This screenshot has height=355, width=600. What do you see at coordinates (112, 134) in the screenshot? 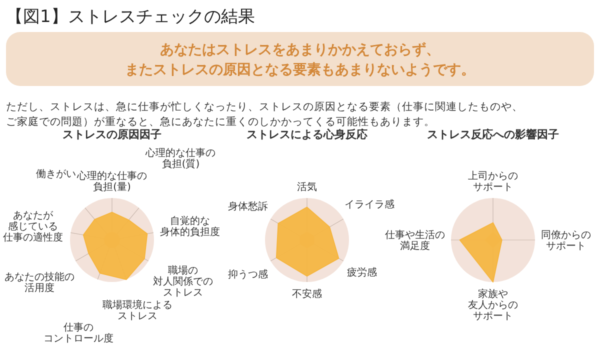
I see `chart-title: ストレスの原因因子` at bounding box center [112, 134].